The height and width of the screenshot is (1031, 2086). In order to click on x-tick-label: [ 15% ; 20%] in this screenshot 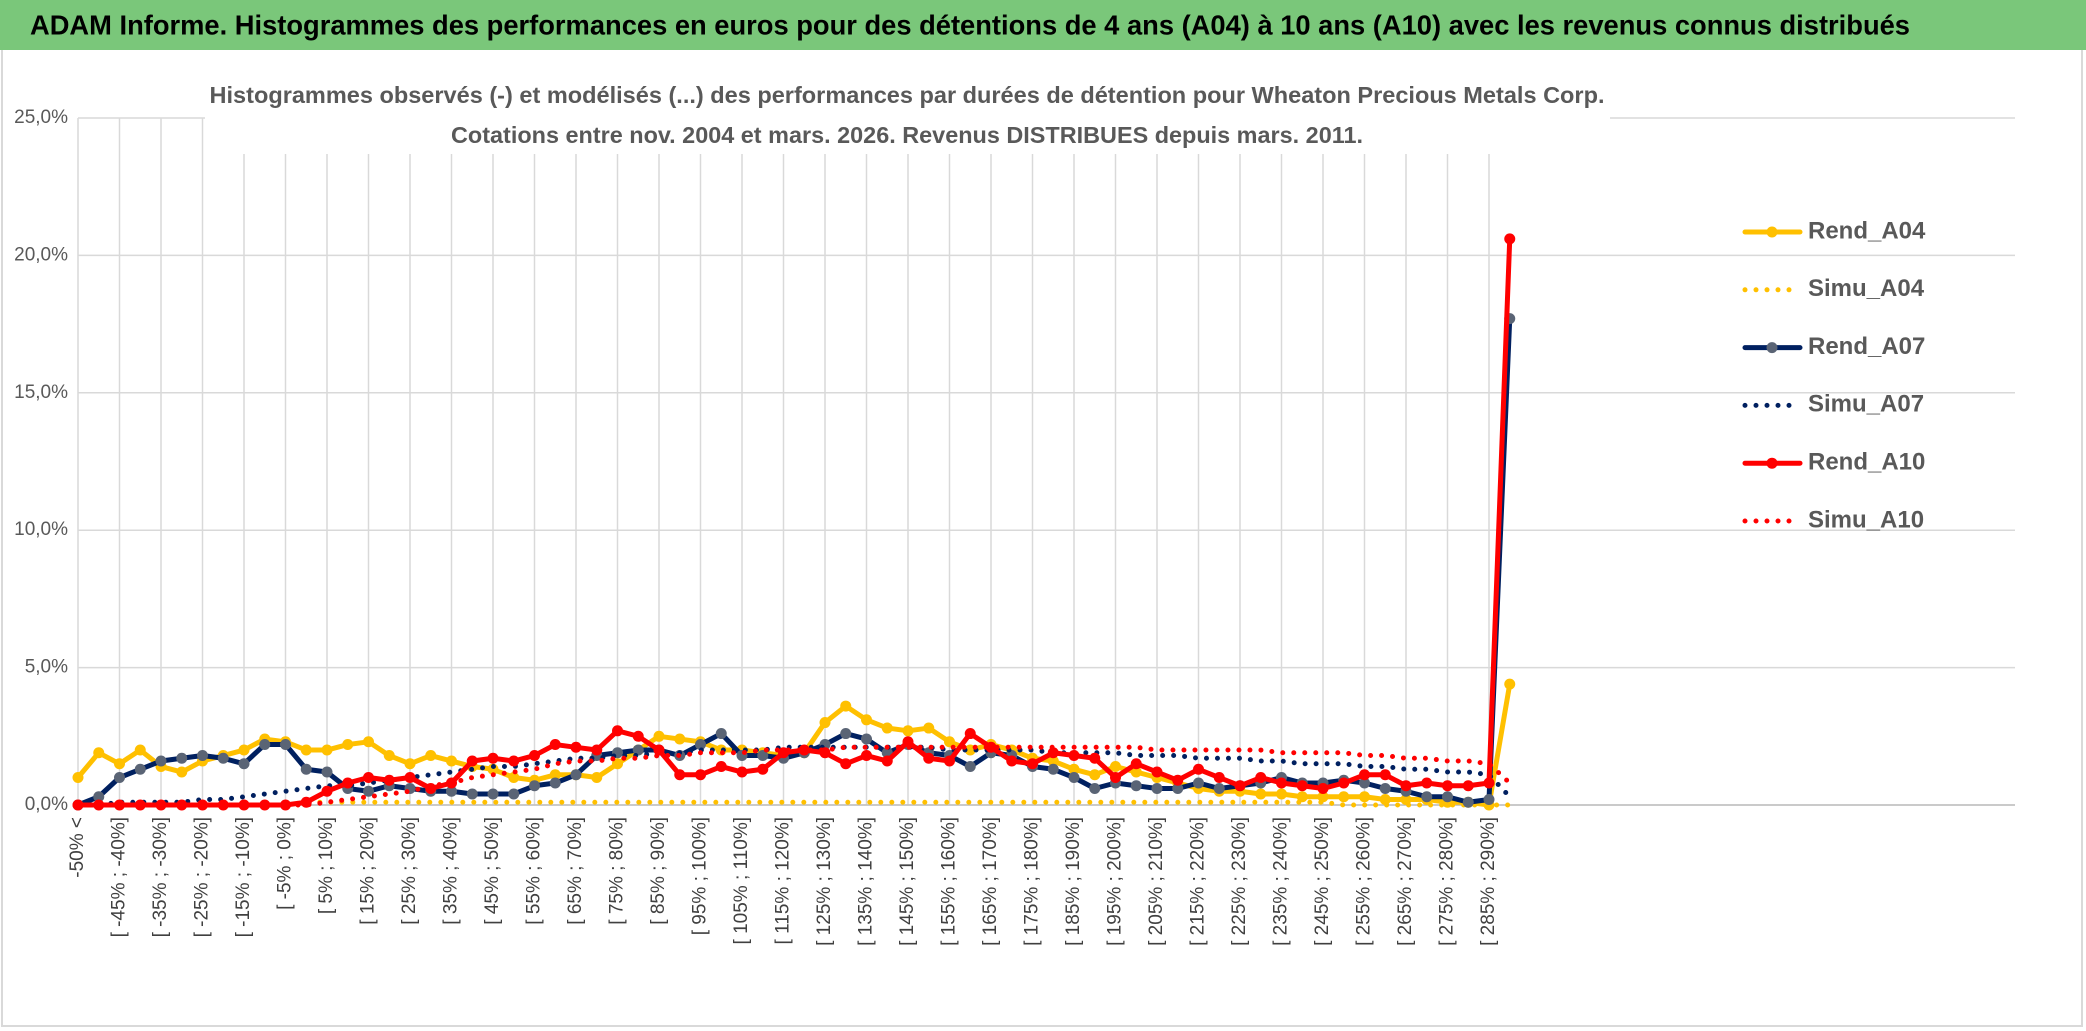, I will do `click(368, 871)`.